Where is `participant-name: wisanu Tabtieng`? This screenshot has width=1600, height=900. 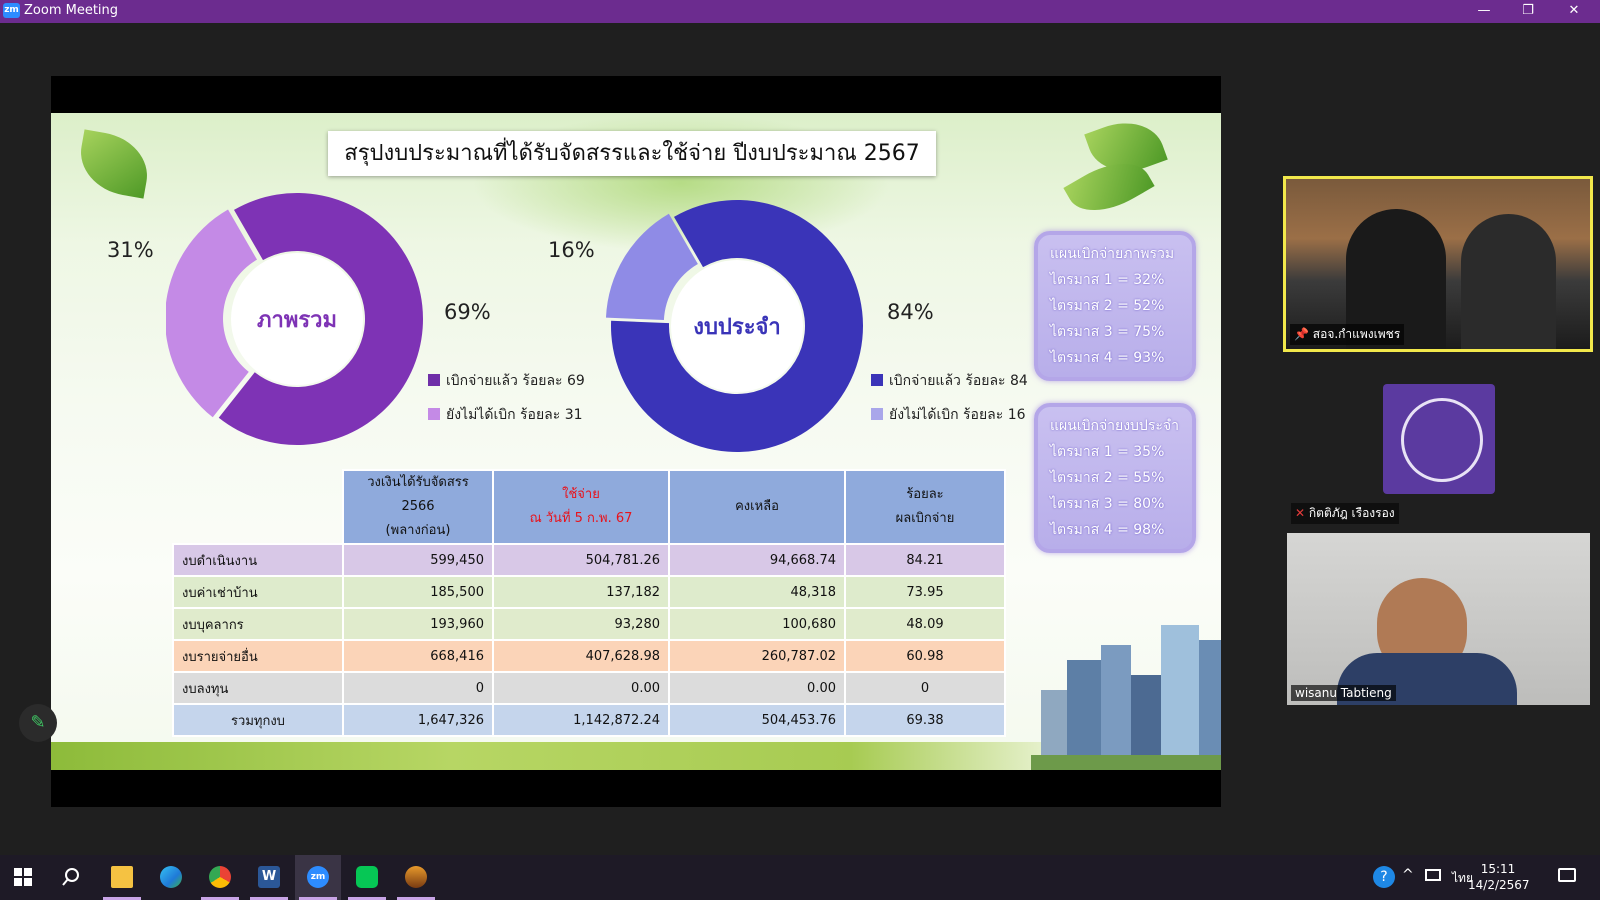
participant-name: wisanu Tabtieng is located at coordinates (1343, 693).